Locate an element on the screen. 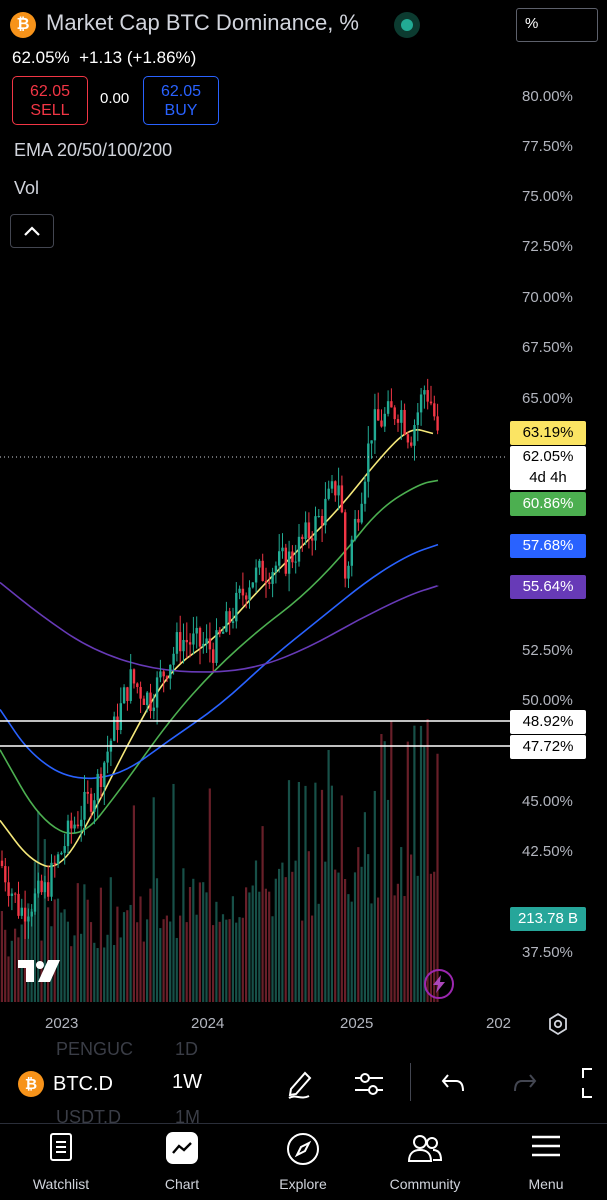 The width and height of the screenshot is (607, 1200). y-tick: 77.50% is located at coordinates (547, 146).